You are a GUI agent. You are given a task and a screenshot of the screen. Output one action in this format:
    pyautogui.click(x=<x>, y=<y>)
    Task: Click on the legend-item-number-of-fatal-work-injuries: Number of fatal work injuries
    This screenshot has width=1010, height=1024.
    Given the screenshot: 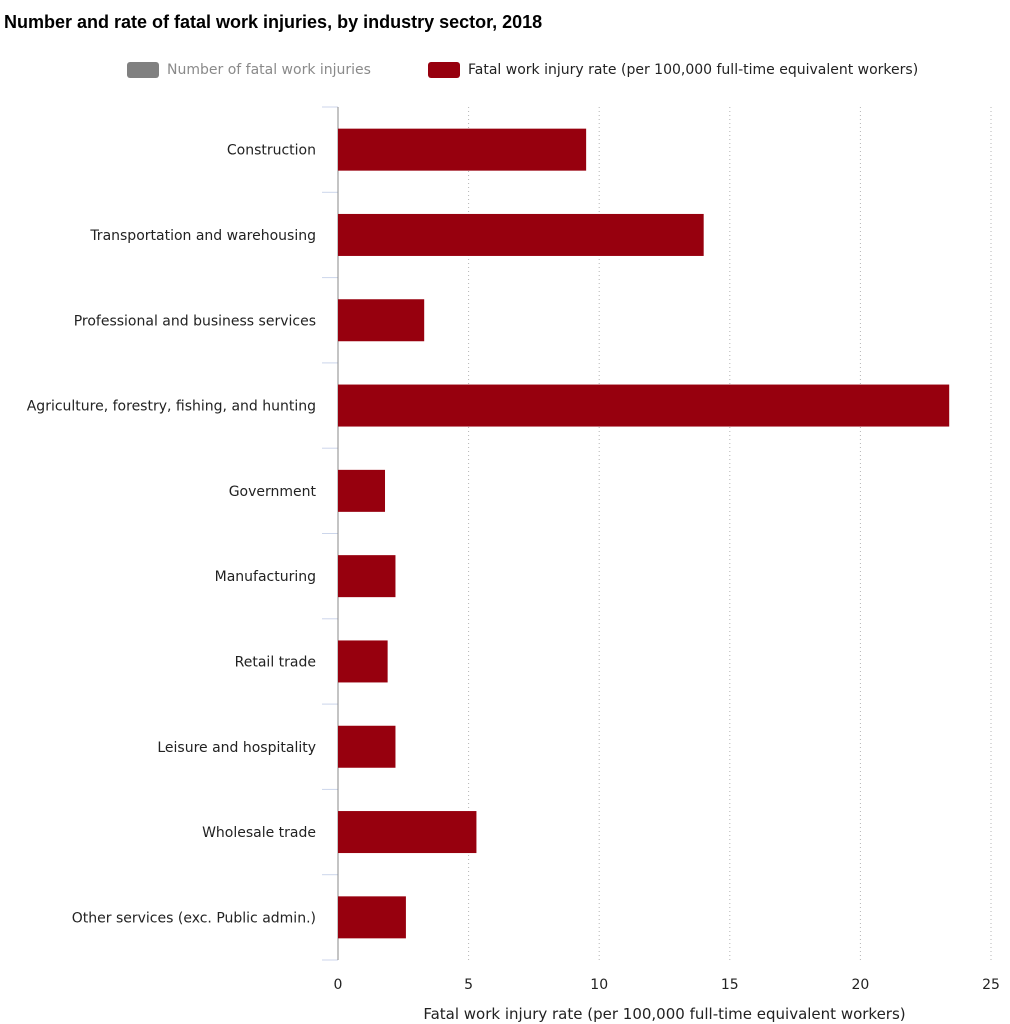 What is the action you would take?
    pyautogui.click(x=249, y=70)
    